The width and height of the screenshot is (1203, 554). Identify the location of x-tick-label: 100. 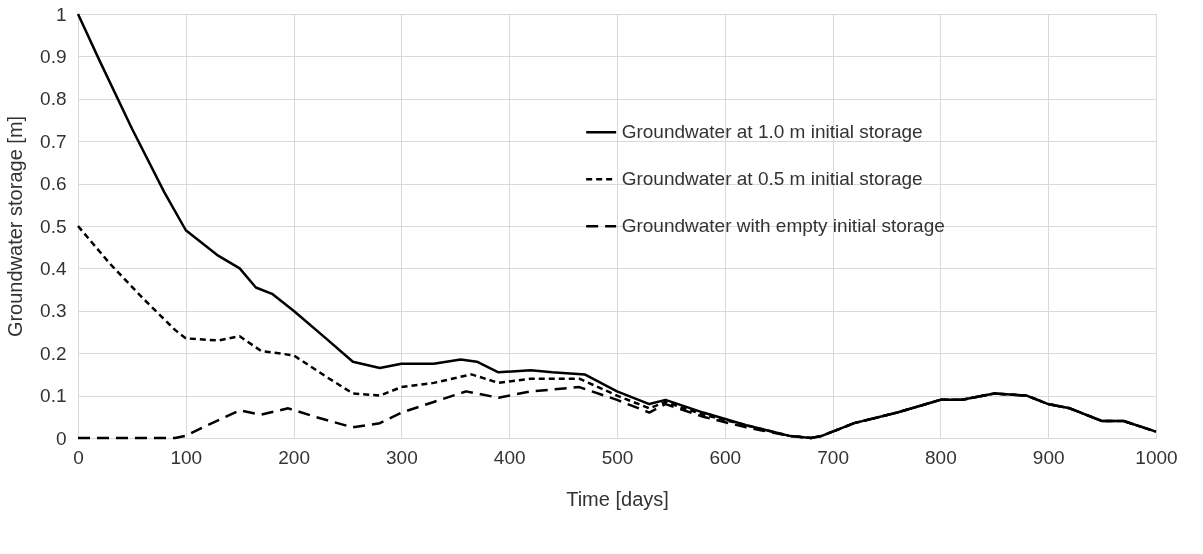
(186, 457).